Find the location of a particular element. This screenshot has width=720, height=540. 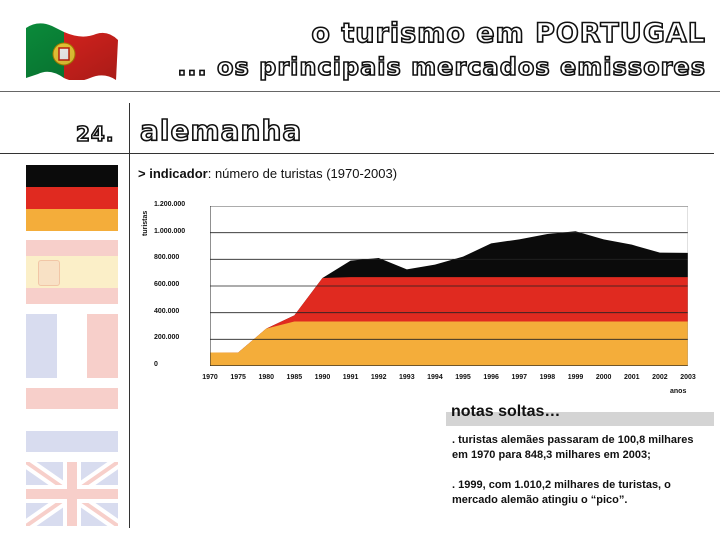

x-tick-label: 1996 is located at coordinates (491, 377).